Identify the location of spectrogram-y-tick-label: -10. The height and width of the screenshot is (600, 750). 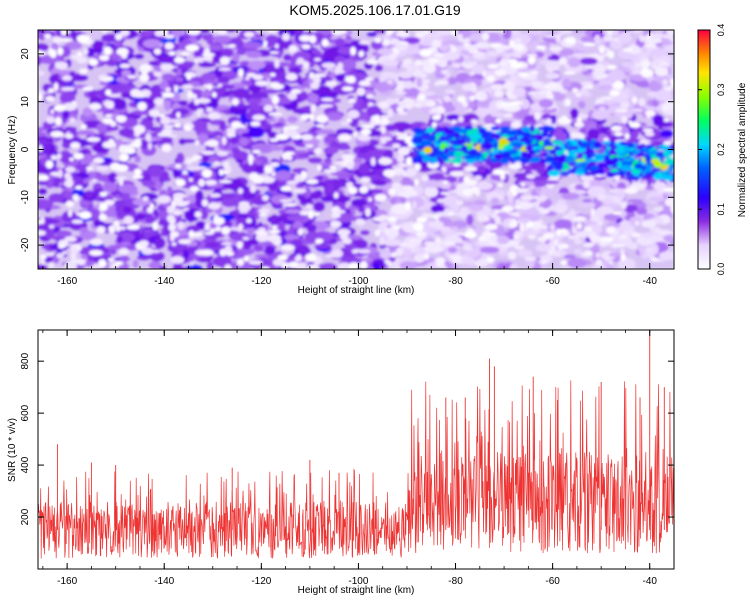
(25, 197).